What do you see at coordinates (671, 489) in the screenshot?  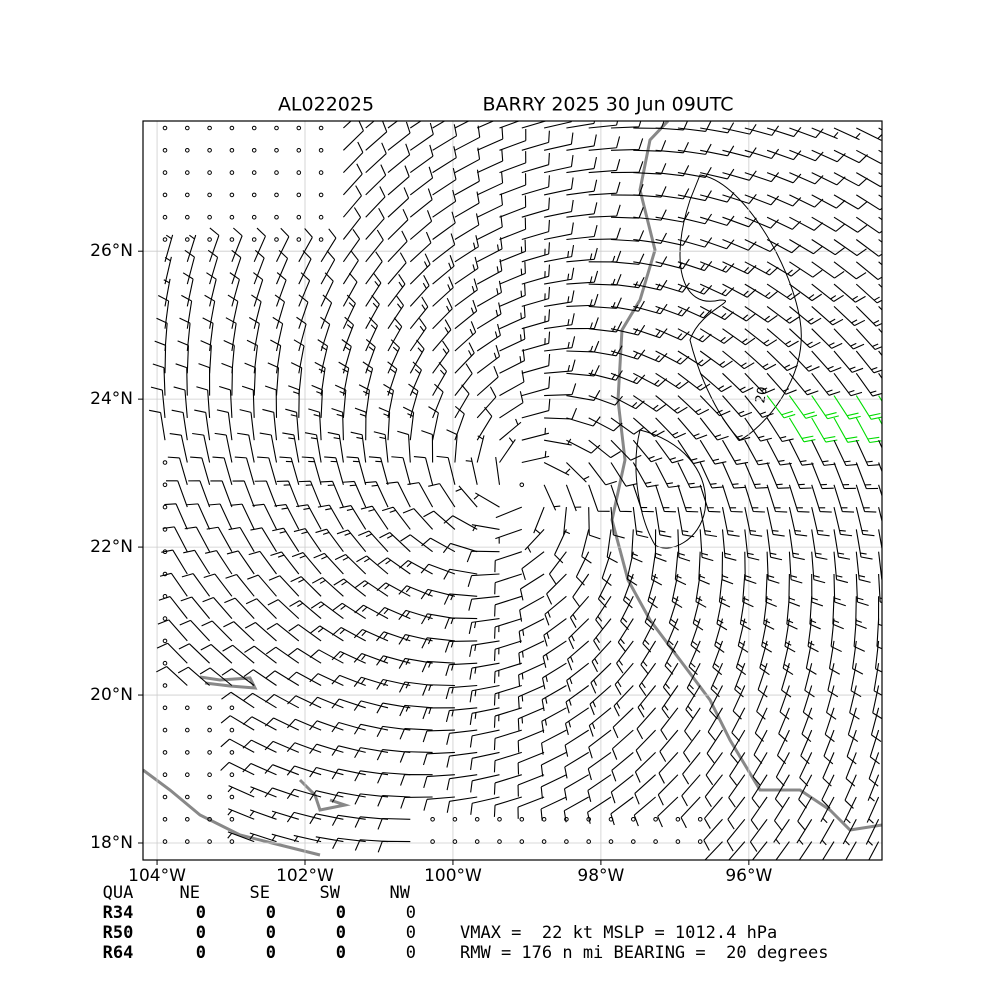 I see `contour` at bounding box center [671, 489].